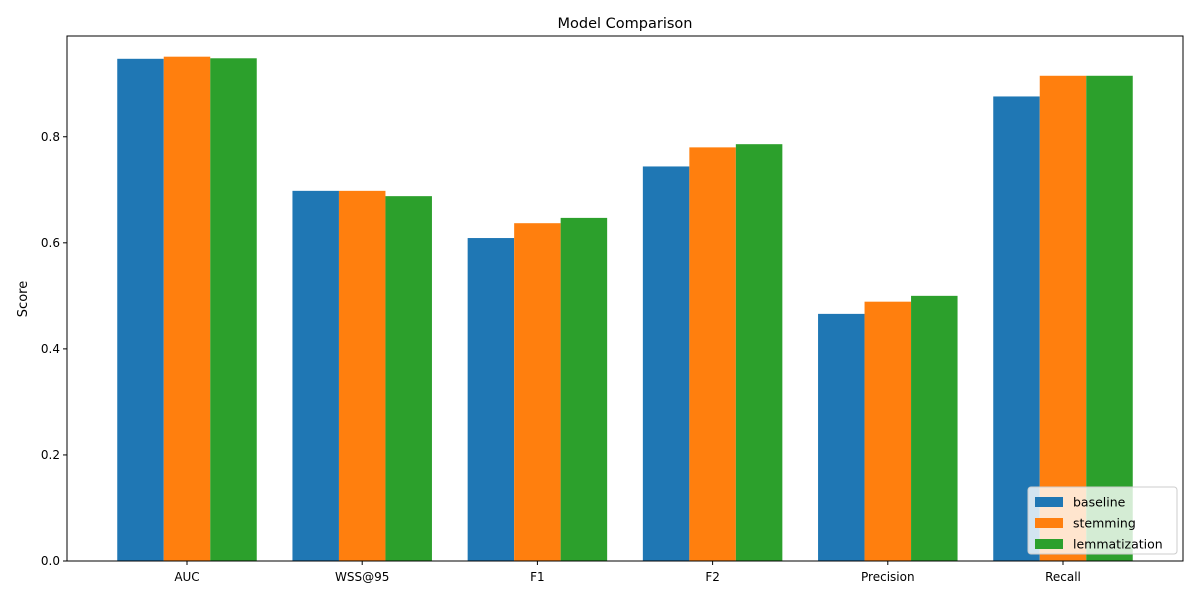  What do you see at coordinates (1099, 502) in the screenshot?
I see `legend-label-baseline: baseline` at bounding box center [1099, 502].